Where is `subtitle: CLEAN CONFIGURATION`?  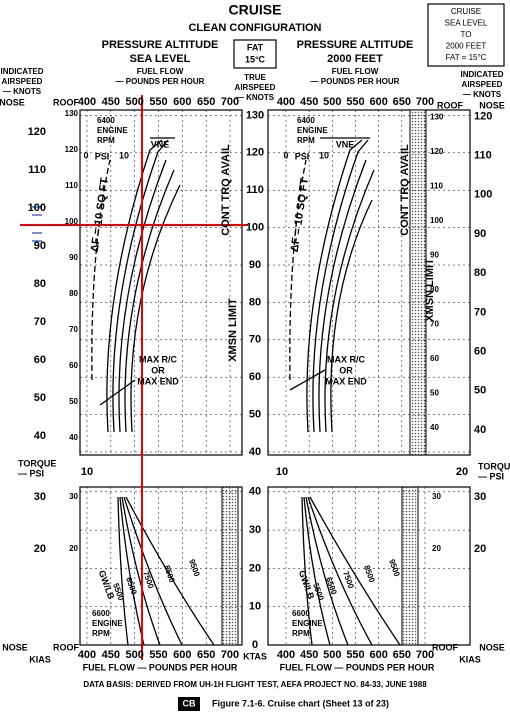 subtitle: CLEAN CONFIGURATION is located at coordinates (254, 28).